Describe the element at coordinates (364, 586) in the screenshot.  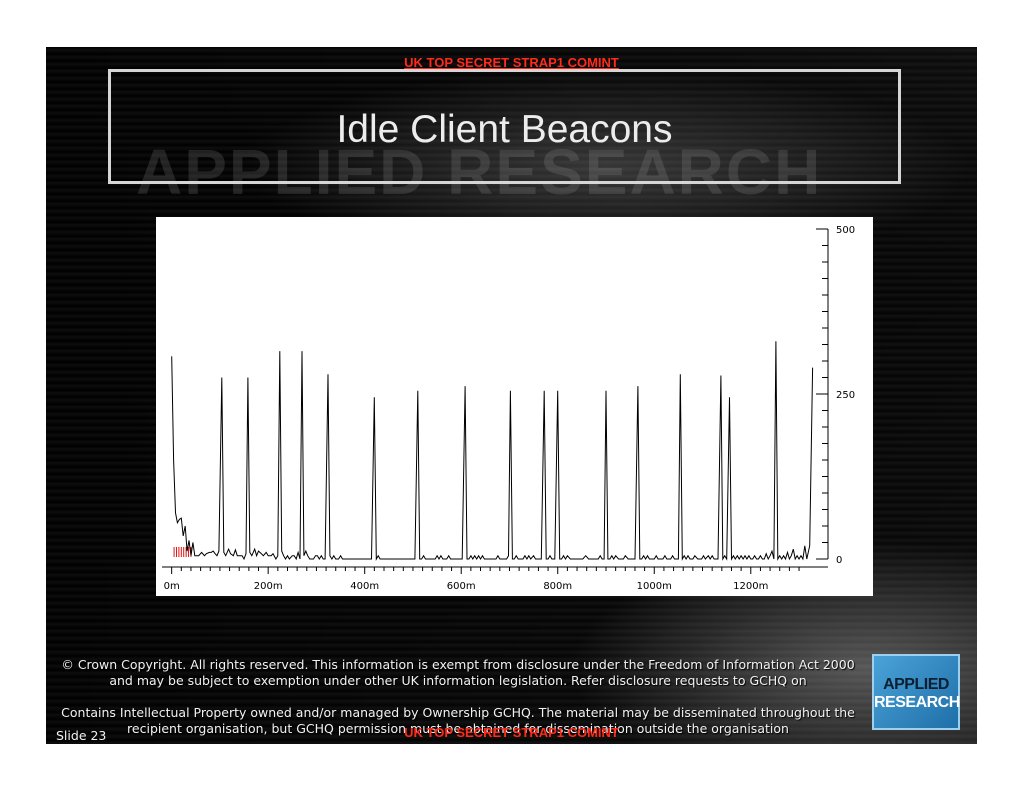
I see `x-tick-label: 400m` at that location.